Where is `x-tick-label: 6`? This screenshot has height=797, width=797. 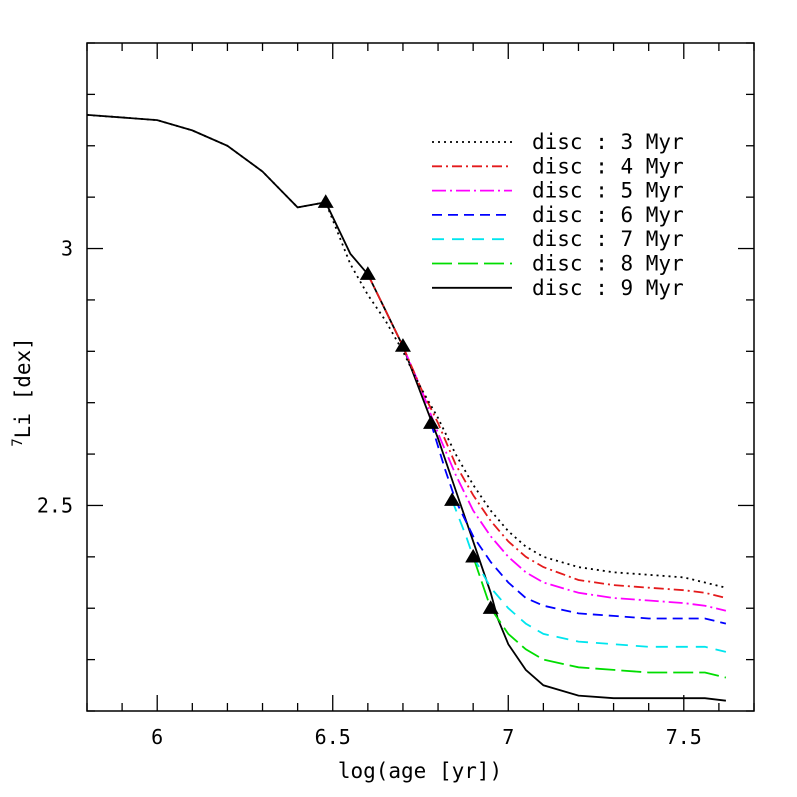
x-tick-label: 6 is located at coordinates (157, 737).